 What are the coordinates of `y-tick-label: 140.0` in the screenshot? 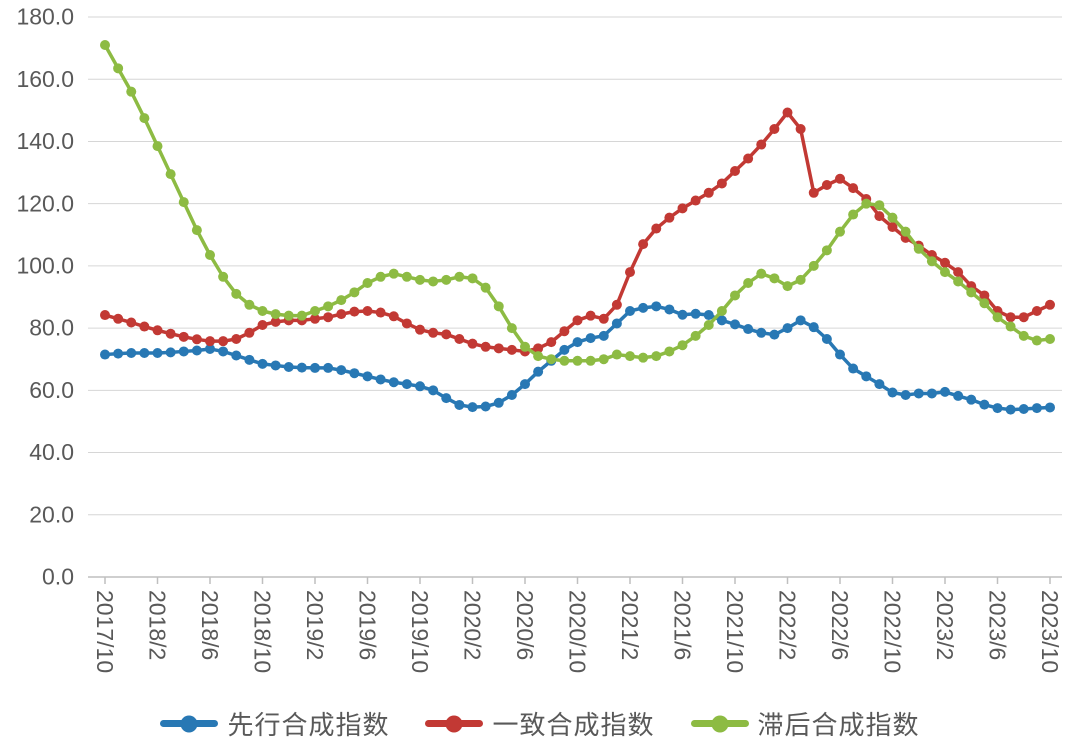 It's located at (45, 141).